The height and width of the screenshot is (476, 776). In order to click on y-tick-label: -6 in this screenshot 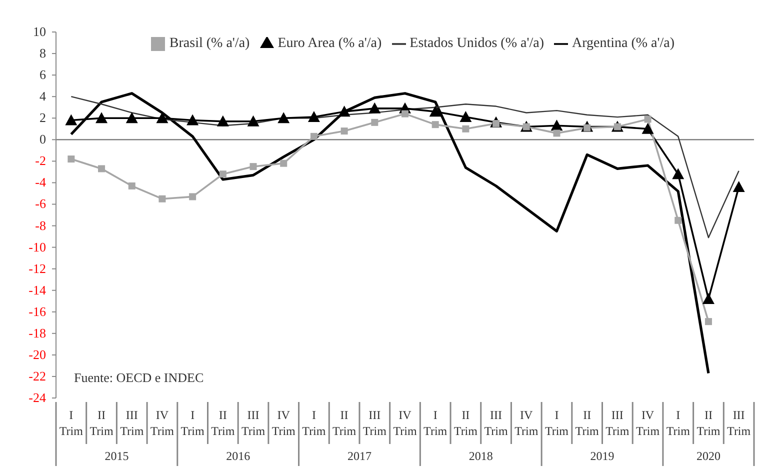, I will do `click(40, 204)`.